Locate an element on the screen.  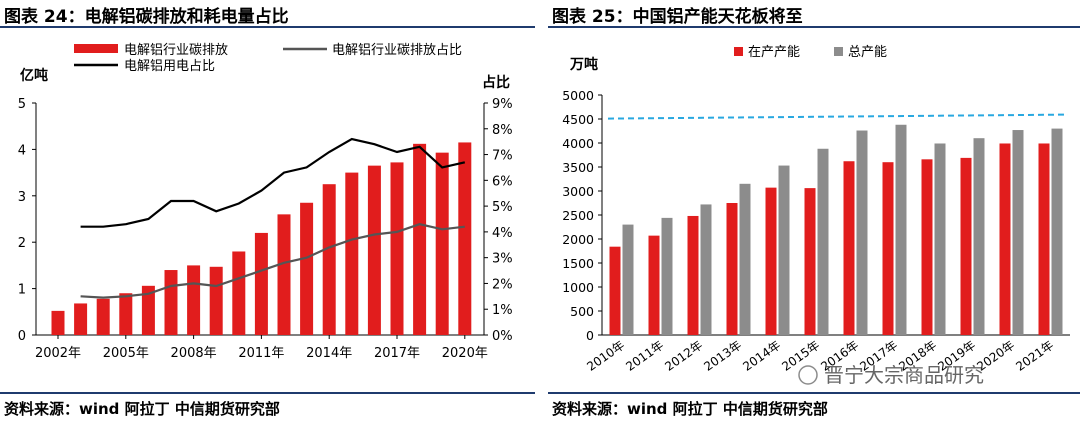
title-rule-left is located at coordinates (267, 27).